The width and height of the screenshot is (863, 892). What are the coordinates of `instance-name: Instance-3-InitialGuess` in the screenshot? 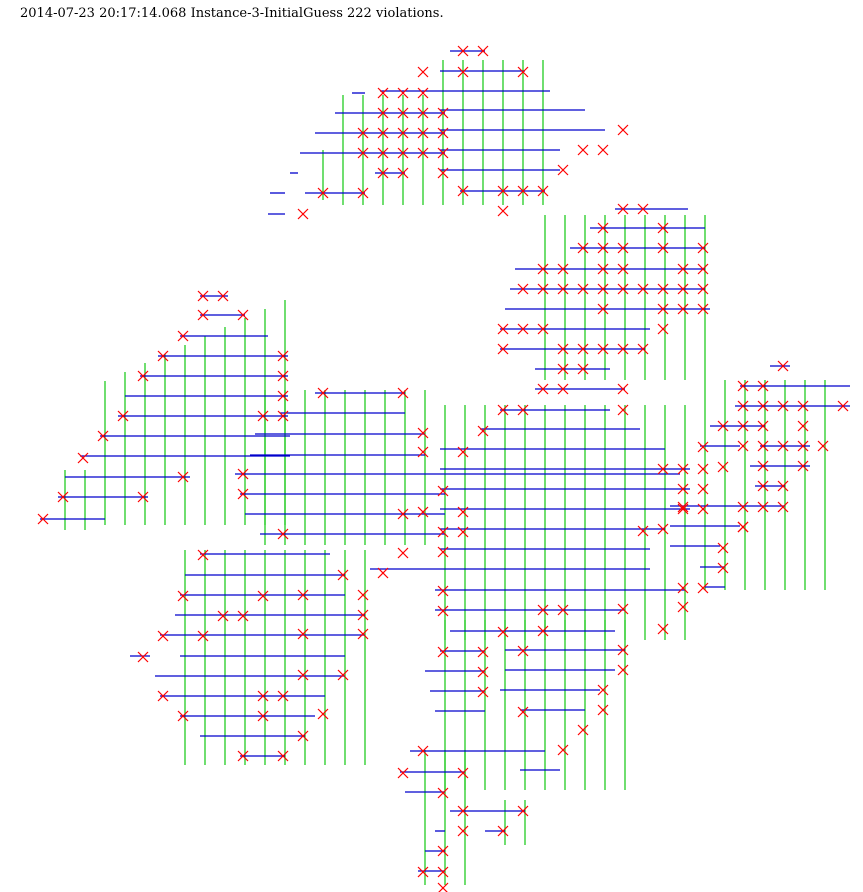 It's located at (266, 13).